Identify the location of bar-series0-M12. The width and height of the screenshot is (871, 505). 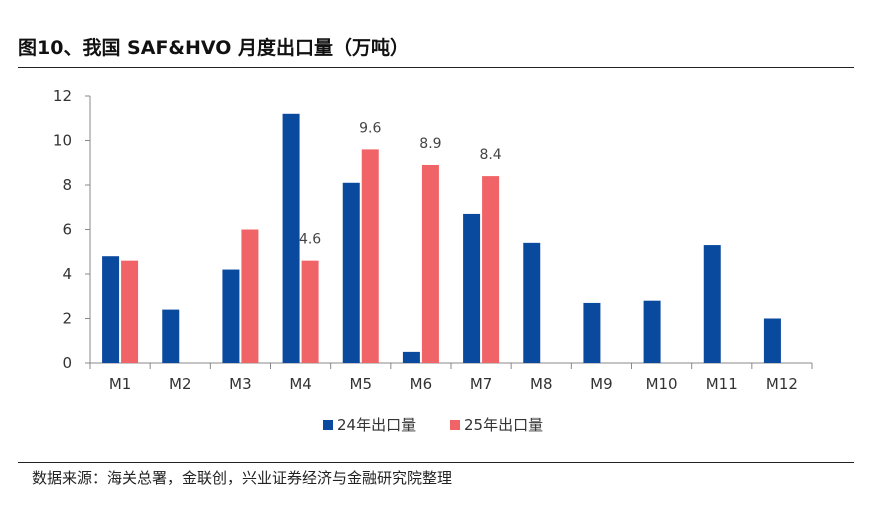
(772, 340).